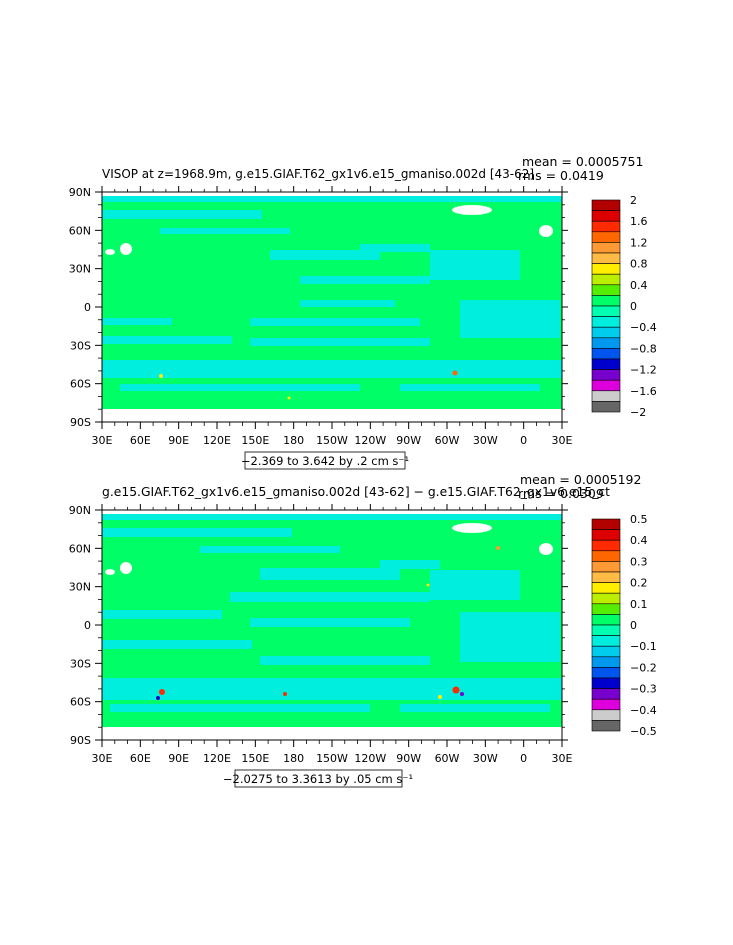  What do you see at coordinates (624, 306) in the screenshot?
I see `colorbar-1: 2 1.6 1.2 0.8 0.4 0 −0.4 −0.8 −1.2 −1.6 −2` at bounding box center [624, 306].